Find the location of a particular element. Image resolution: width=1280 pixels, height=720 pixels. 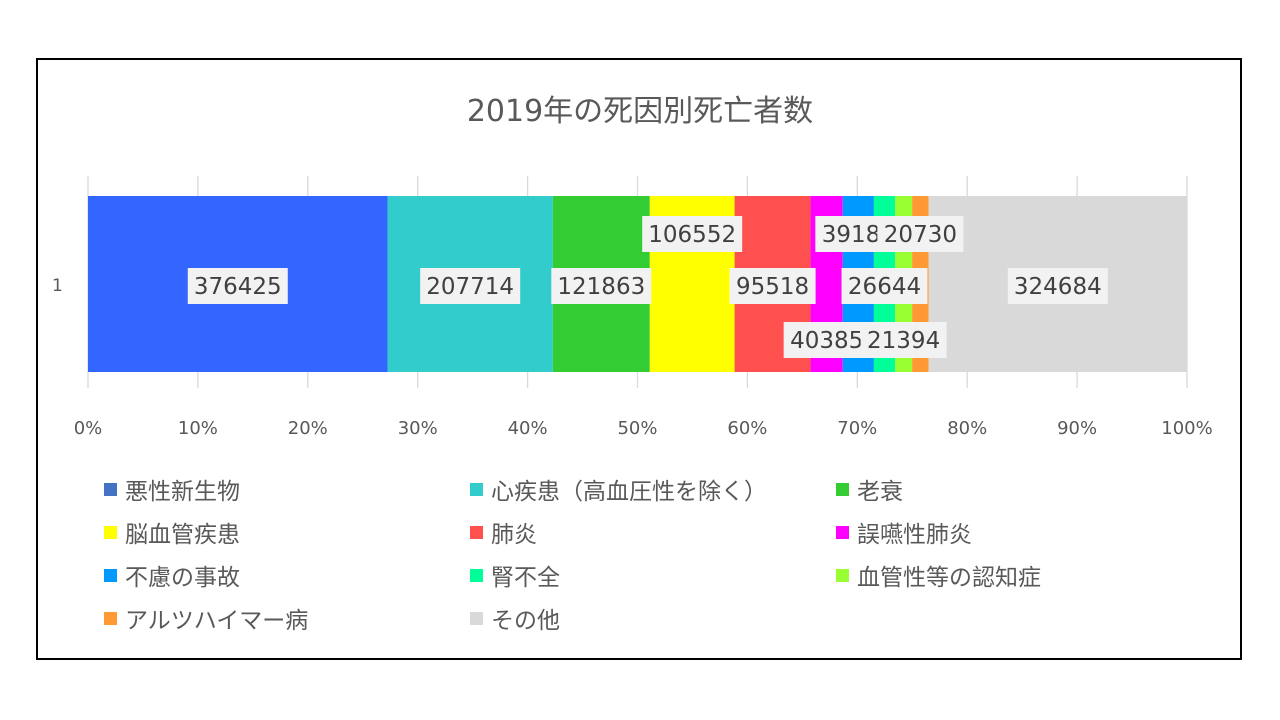

data-label-text: 207714 is located at coordinates (470, 287).